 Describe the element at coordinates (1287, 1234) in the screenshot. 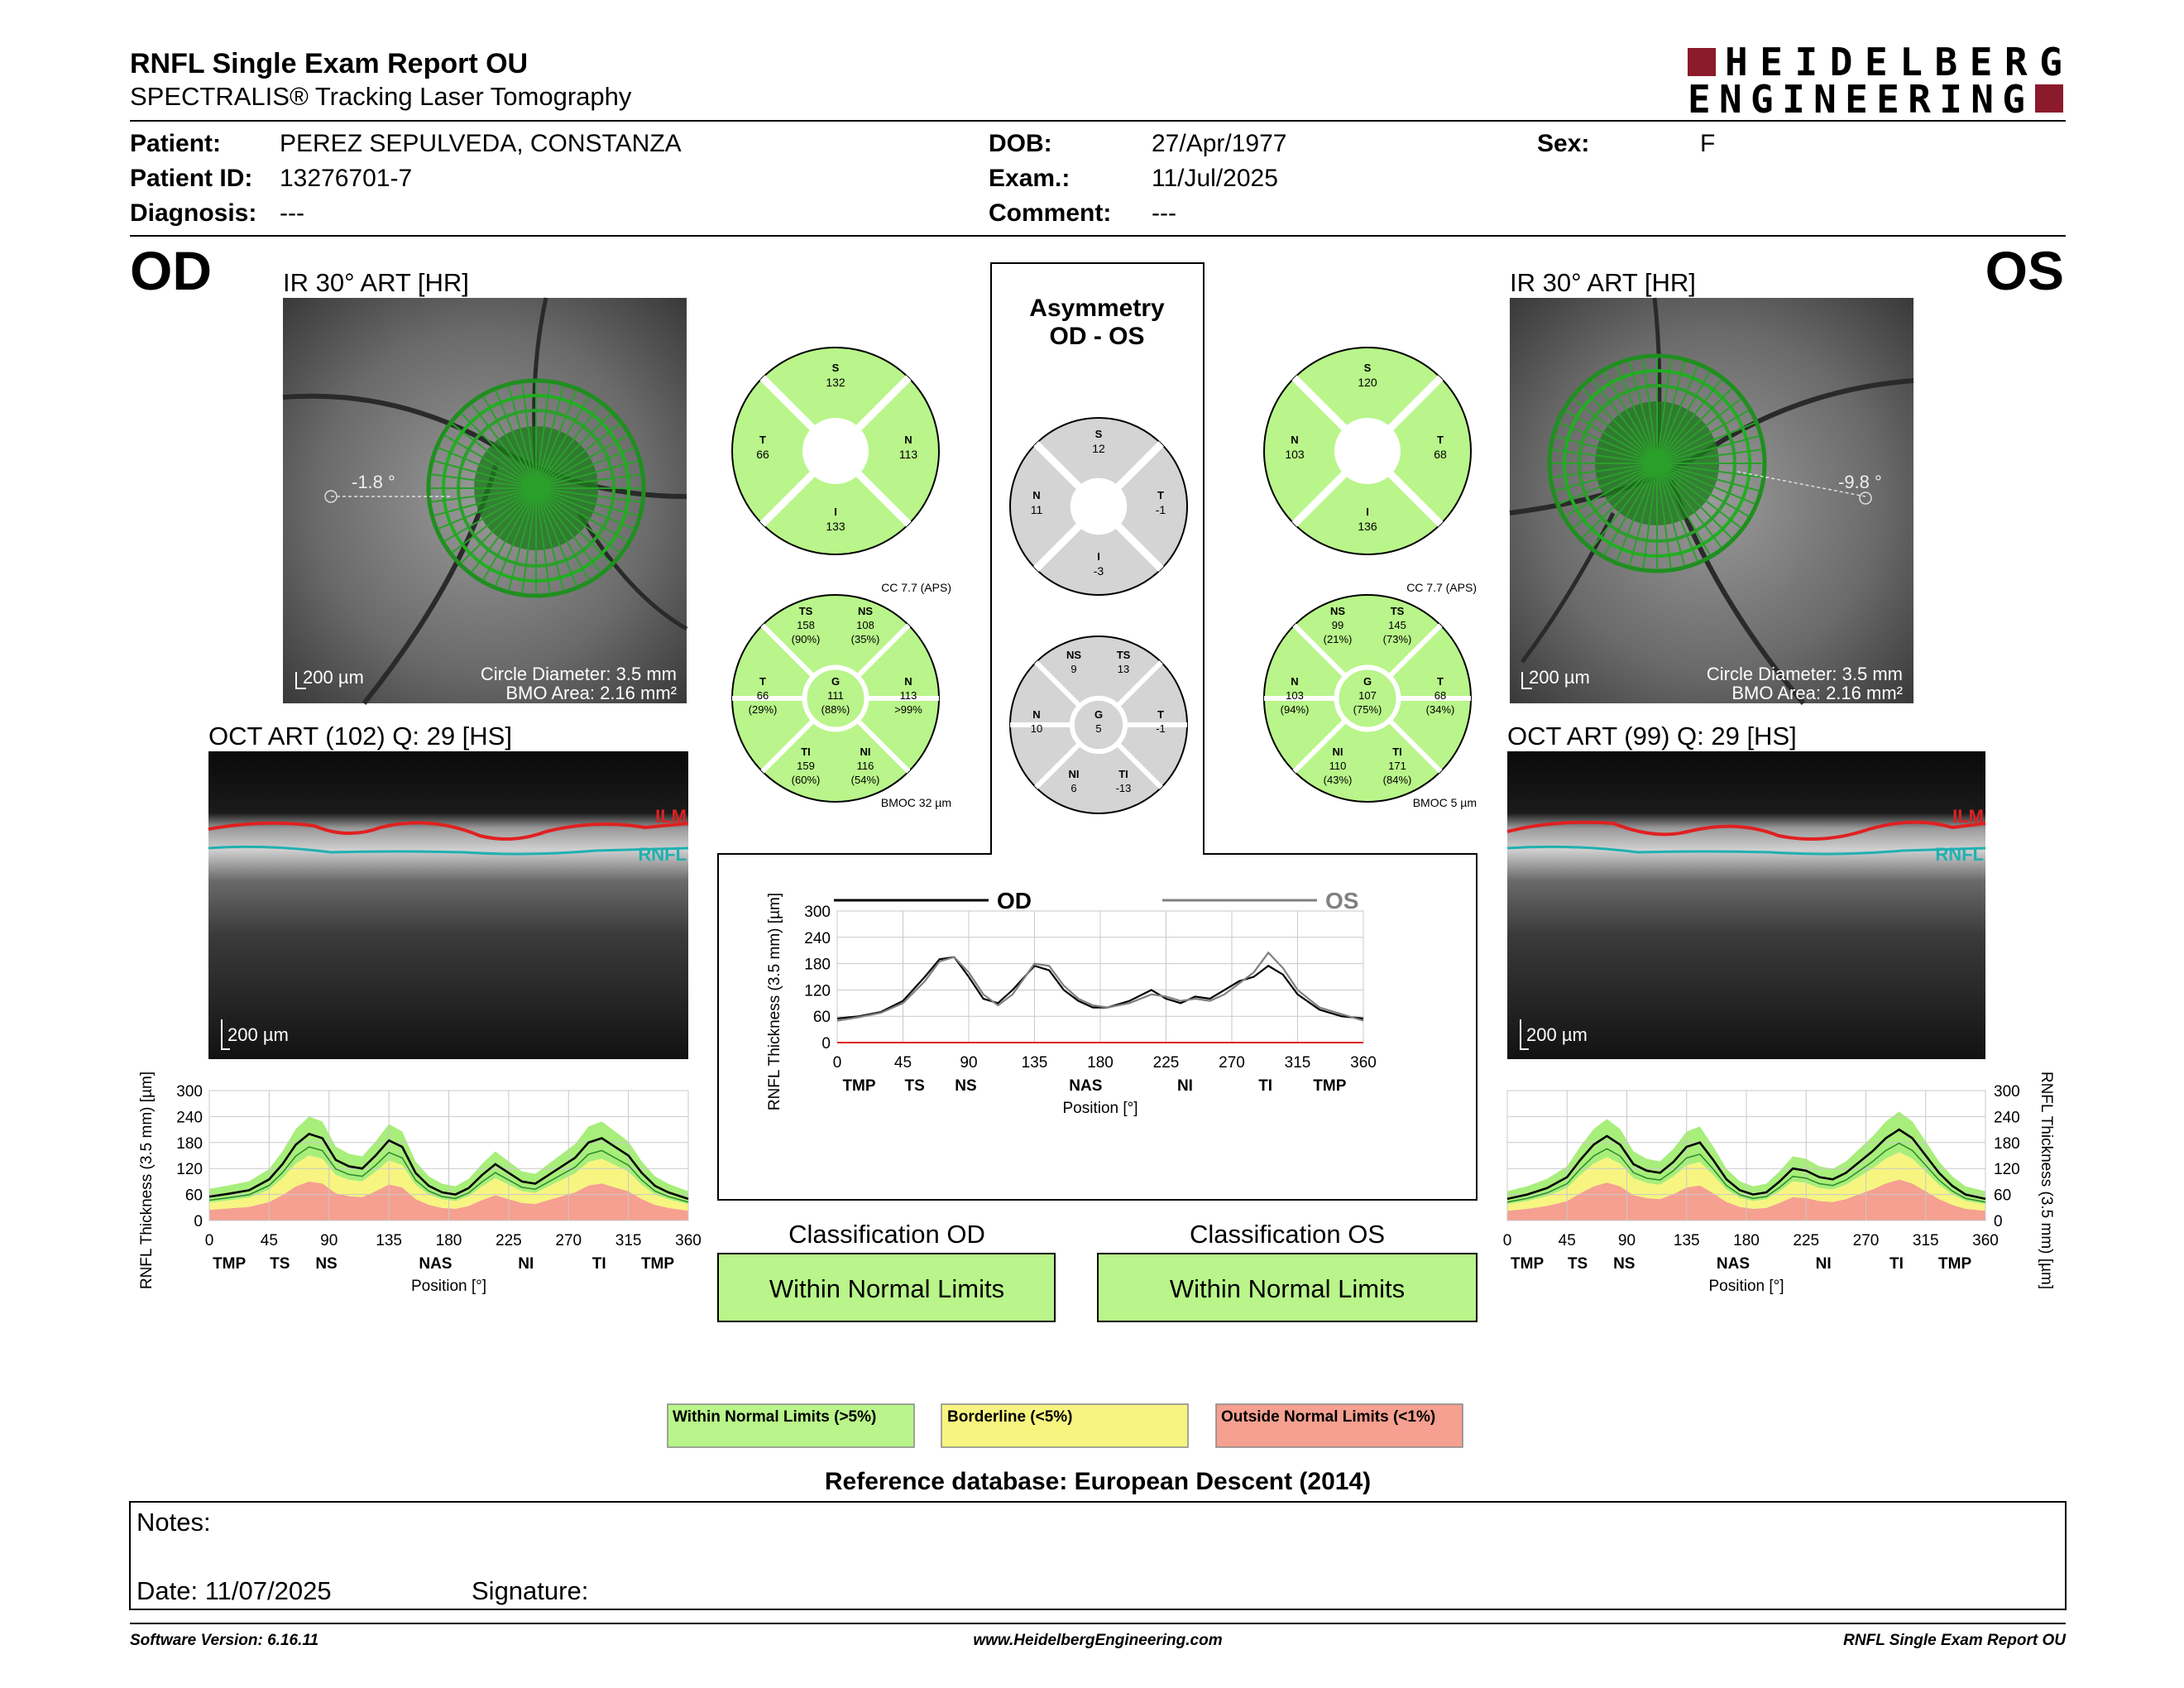

I see `os-classification-title: Classification OS` at that location.